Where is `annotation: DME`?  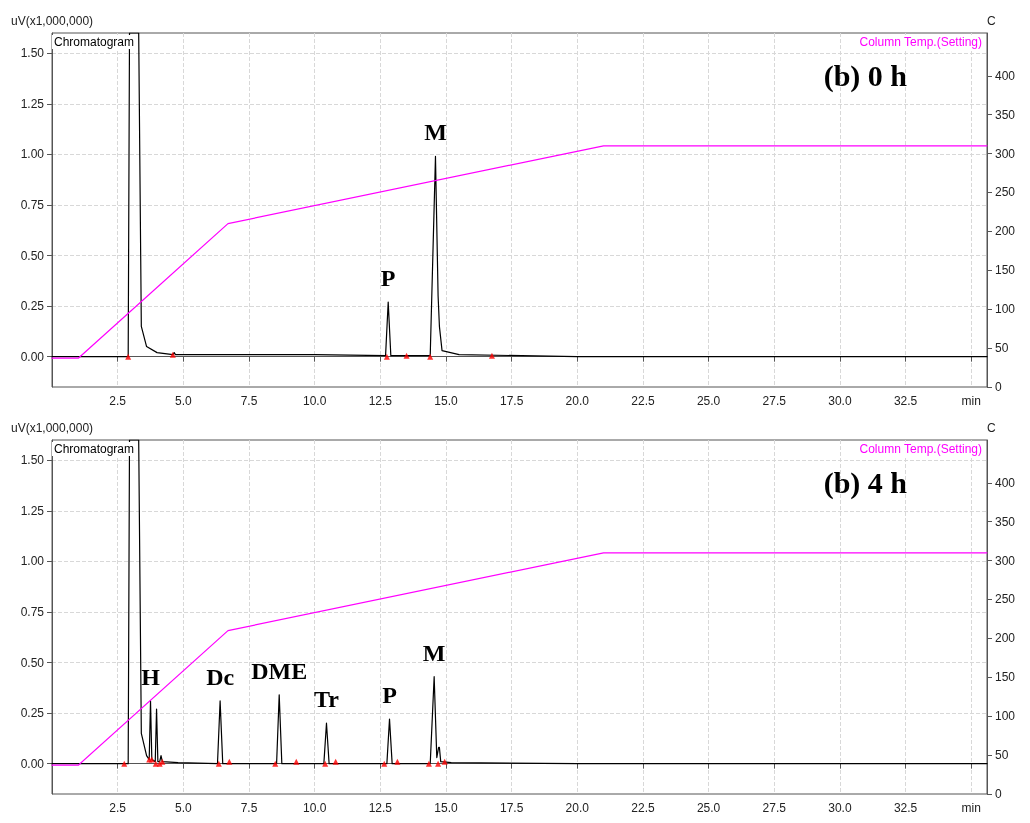 annotation: DME is located at coordinates (279, 670).